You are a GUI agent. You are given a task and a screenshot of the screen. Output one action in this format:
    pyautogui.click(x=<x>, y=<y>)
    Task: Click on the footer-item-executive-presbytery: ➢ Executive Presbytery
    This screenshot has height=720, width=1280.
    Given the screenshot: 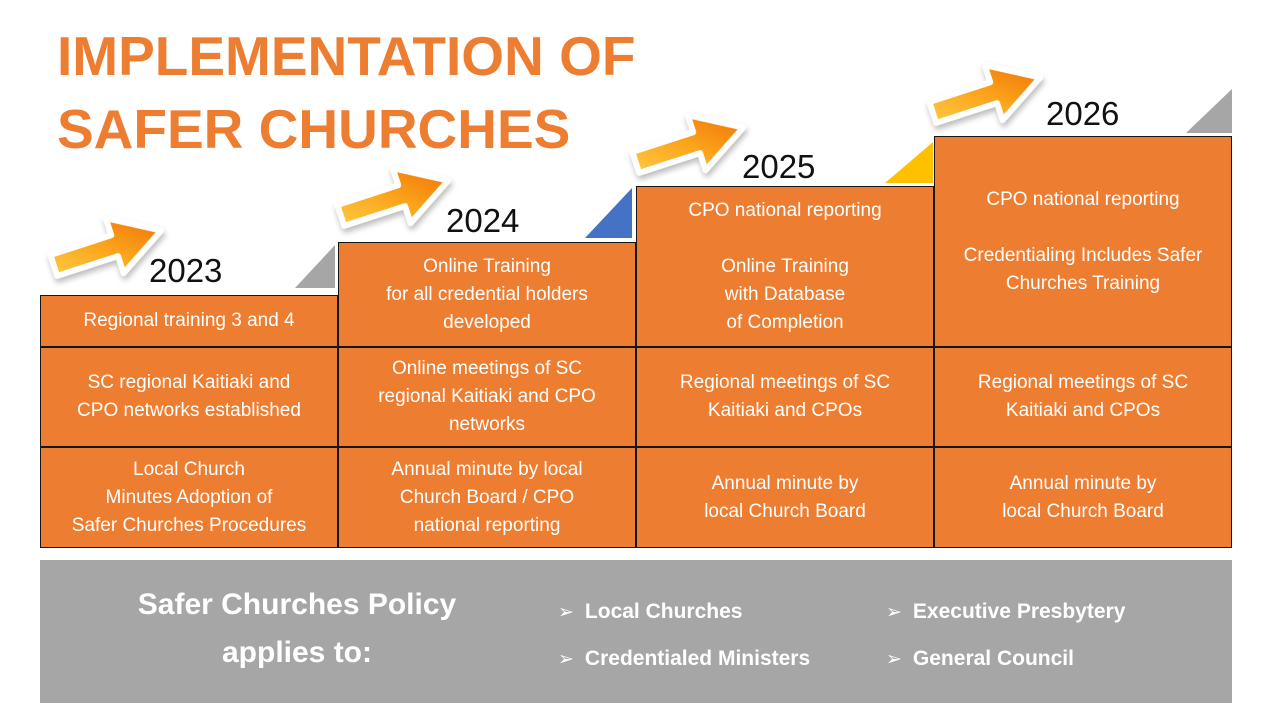 What is the action you would take?
    pyautogui.click(x=1005, y=612)
    